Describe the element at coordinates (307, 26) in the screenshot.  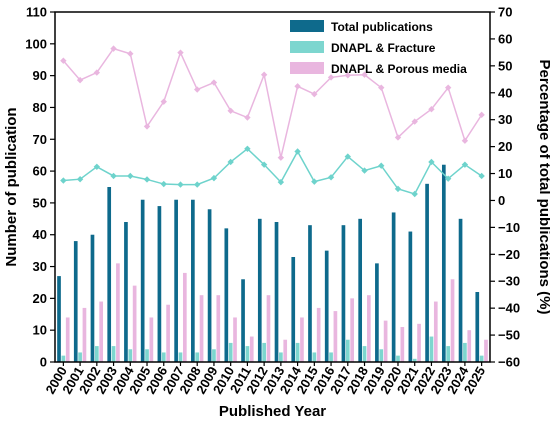
I see `legend-swatch-total-publications` at that location.